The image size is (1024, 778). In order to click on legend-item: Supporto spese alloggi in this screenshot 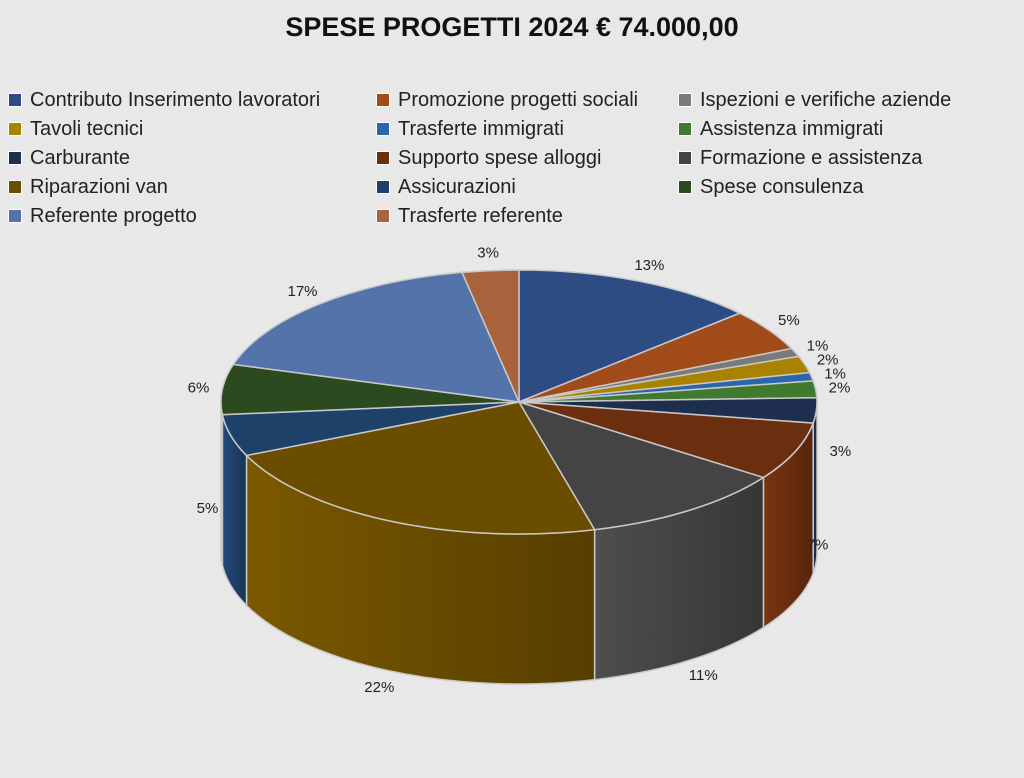, I will do `click(527, 158)`.